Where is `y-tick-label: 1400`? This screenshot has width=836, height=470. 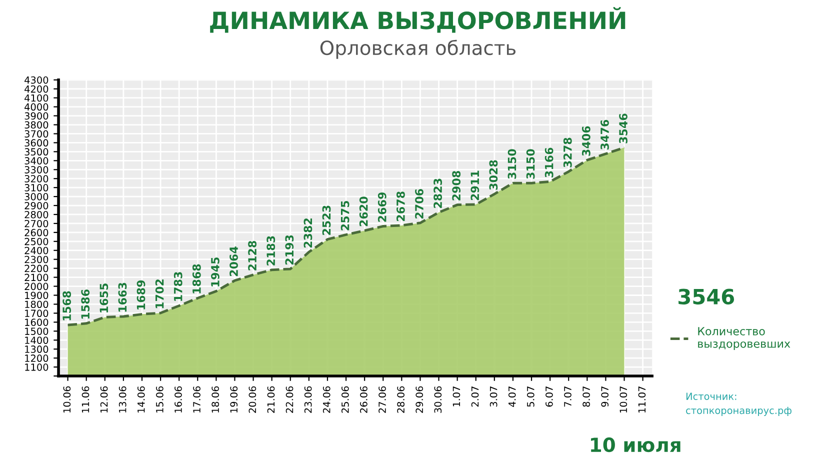
y-tick-label: 1400 is located at coordinates (36, 340).